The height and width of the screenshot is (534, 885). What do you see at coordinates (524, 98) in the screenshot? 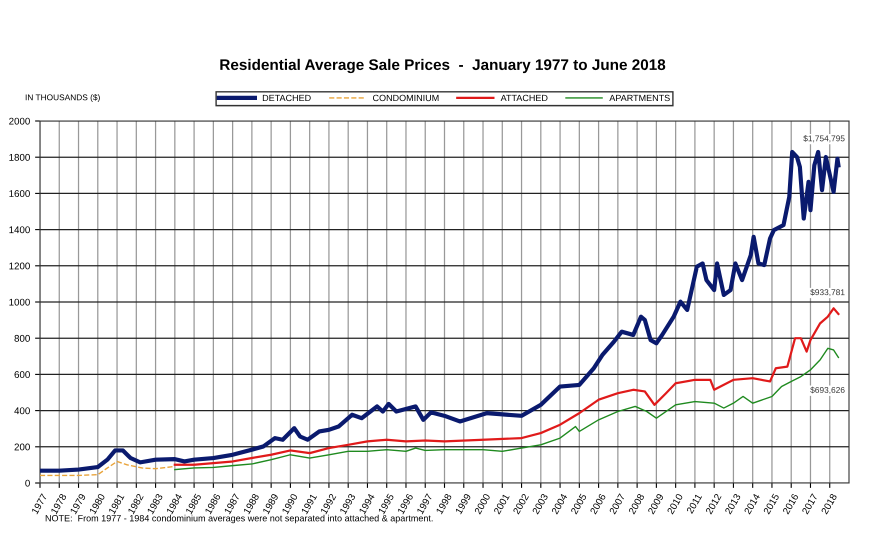
I see `legend-label: ATTACHED` at bounding box center [524, 98].